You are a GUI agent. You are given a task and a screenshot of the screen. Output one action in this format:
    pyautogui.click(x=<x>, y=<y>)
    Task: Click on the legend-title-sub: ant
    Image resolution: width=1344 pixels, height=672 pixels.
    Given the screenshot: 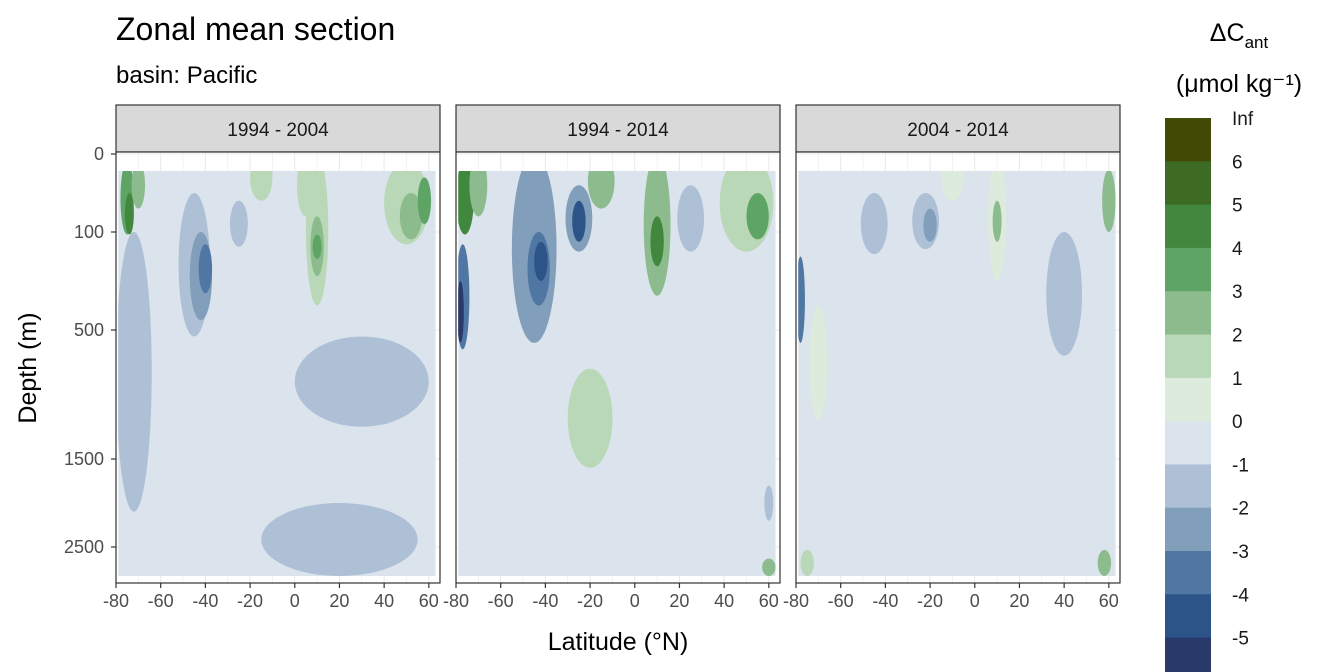 What is the action you would take?
    pyautogui.click(x=1257, y=42)
    